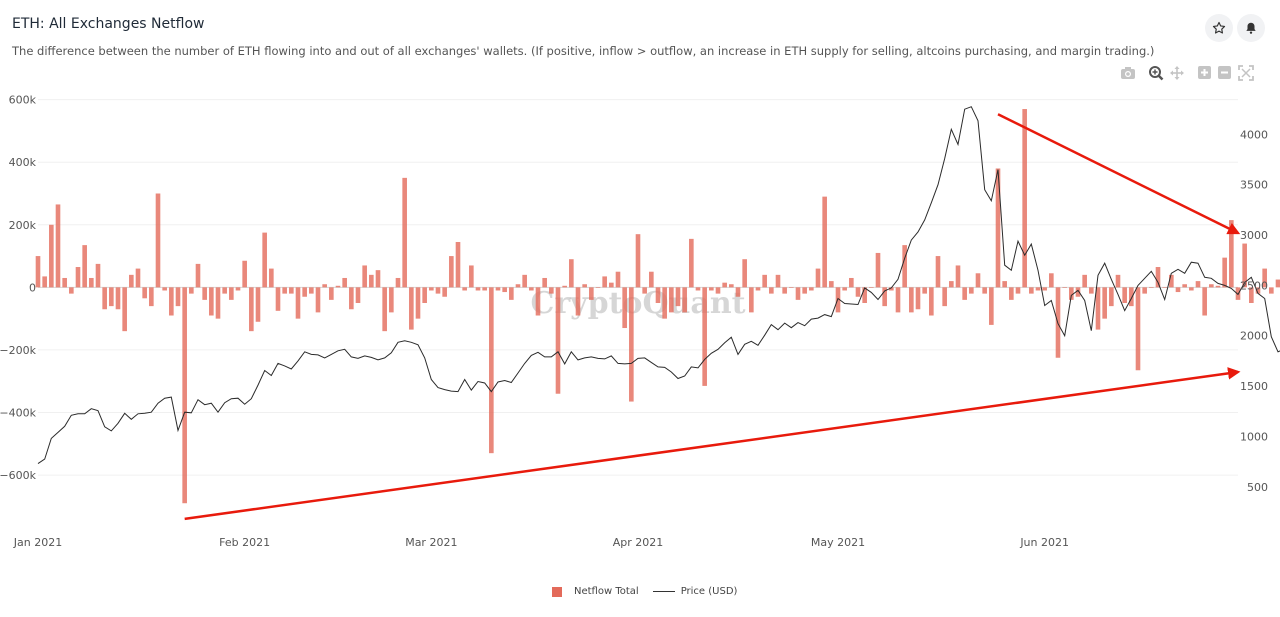  Describe the element at coordinates (1204, 72) in the screenshot. I see `zoom-in-icon` at that location.